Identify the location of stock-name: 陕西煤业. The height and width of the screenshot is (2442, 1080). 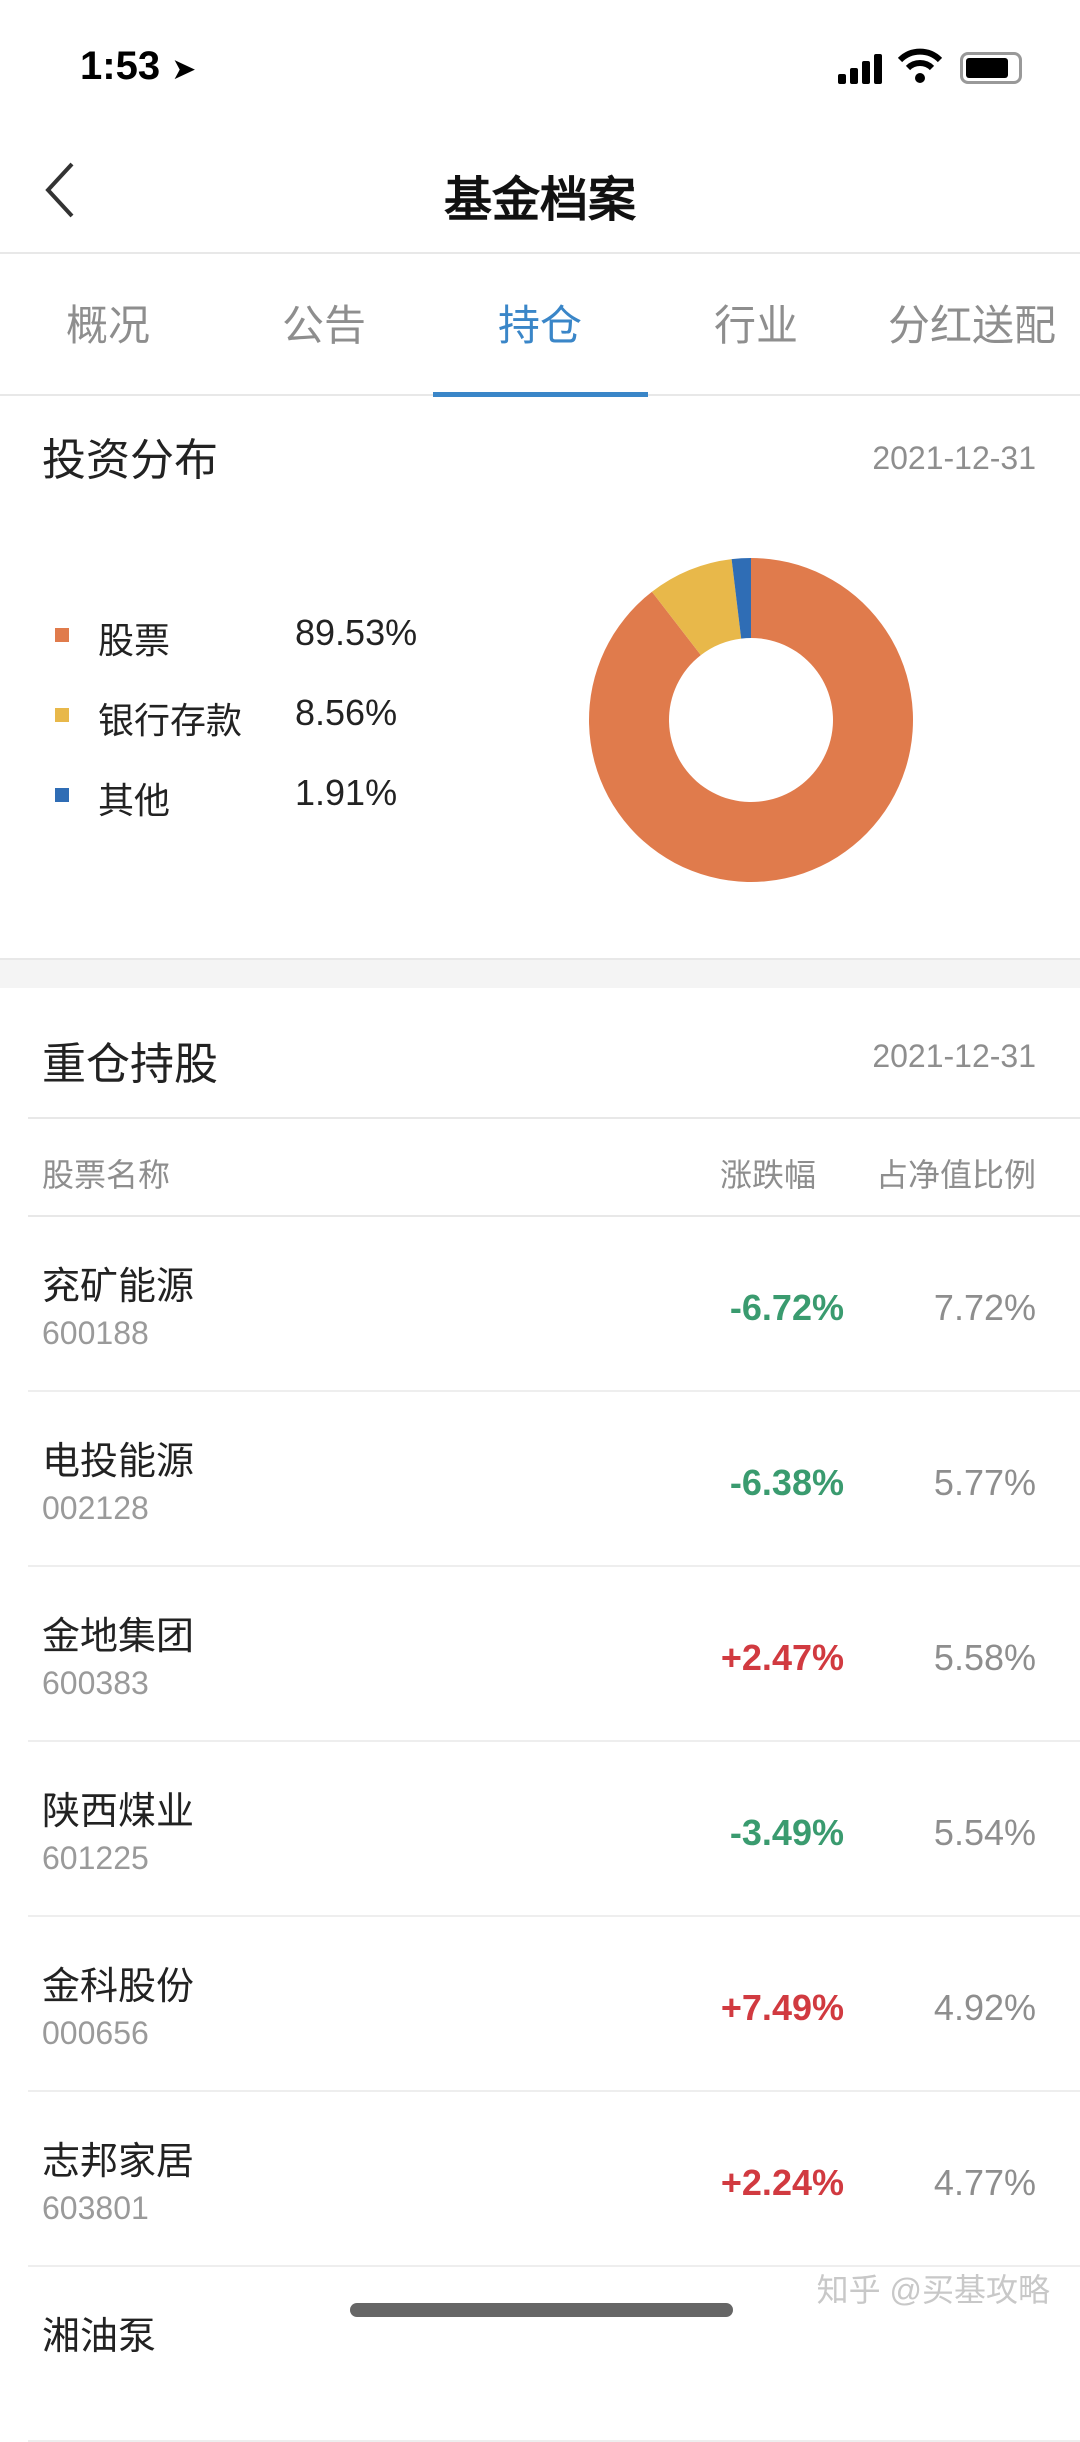
(118, 1812).